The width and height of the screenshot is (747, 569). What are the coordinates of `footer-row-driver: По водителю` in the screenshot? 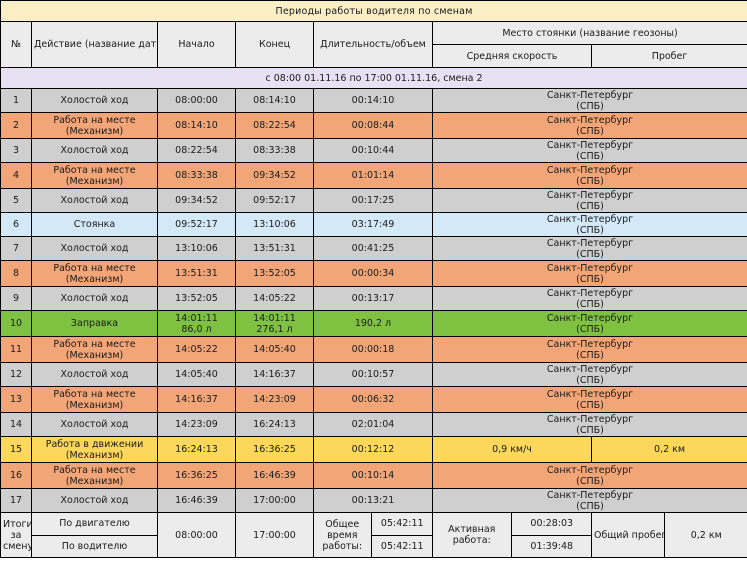 It's located at (374, 546).